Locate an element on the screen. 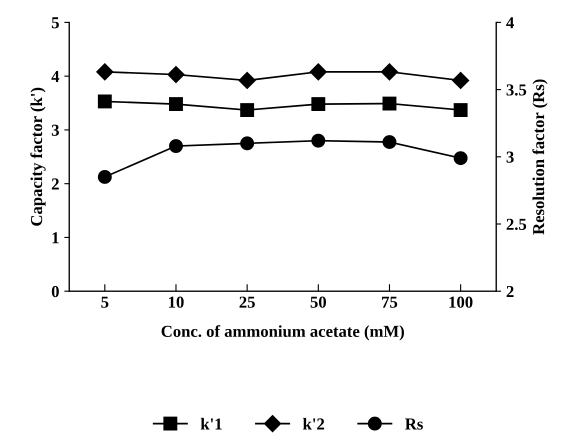 Image resolution: width=577 pixels, height=448 pixels. y-tick-label: 3 is located at coordinates (55, 130).